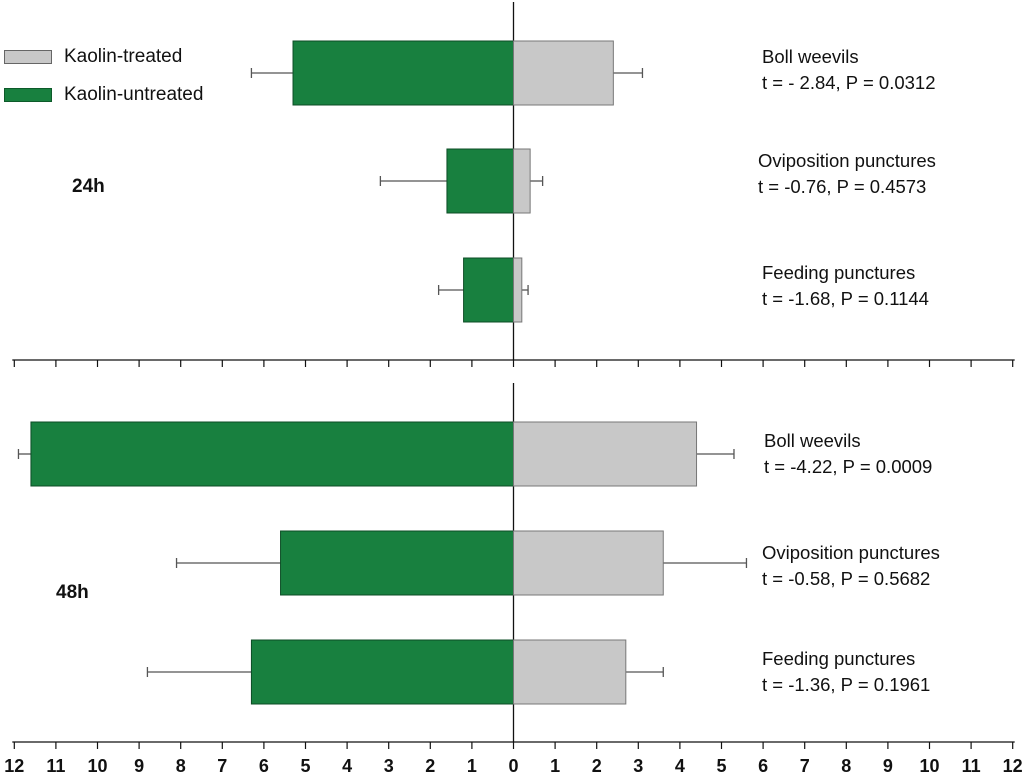  What do you see at coordinates (842, 186) in the screenshot?
I see `stat-label: t = -0.76, P = 0.4573` at bounding box center [842, 186].